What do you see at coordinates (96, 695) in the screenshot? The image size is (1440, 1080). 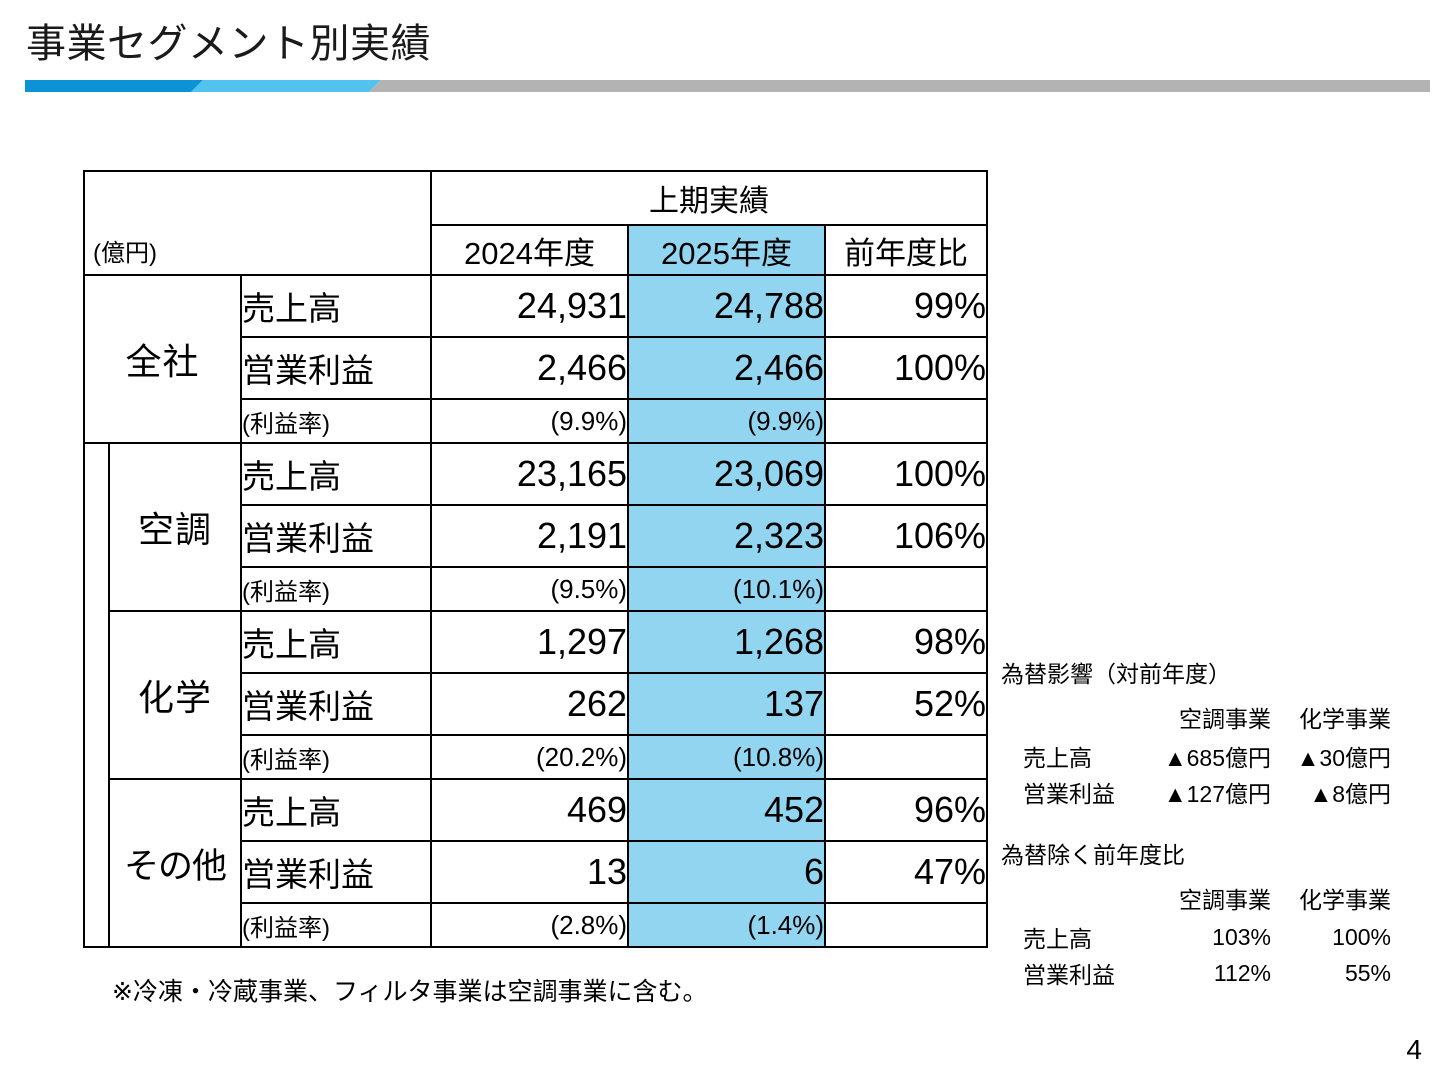 I see `segment-gutter` at bounding box center [96, 695].